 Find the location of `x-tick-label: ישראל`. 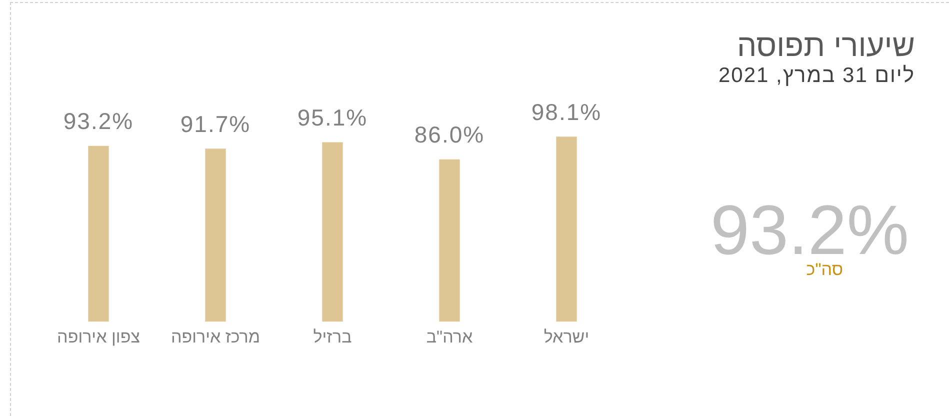

x-tick-label: ישראל is located at coordinates (567, 336).